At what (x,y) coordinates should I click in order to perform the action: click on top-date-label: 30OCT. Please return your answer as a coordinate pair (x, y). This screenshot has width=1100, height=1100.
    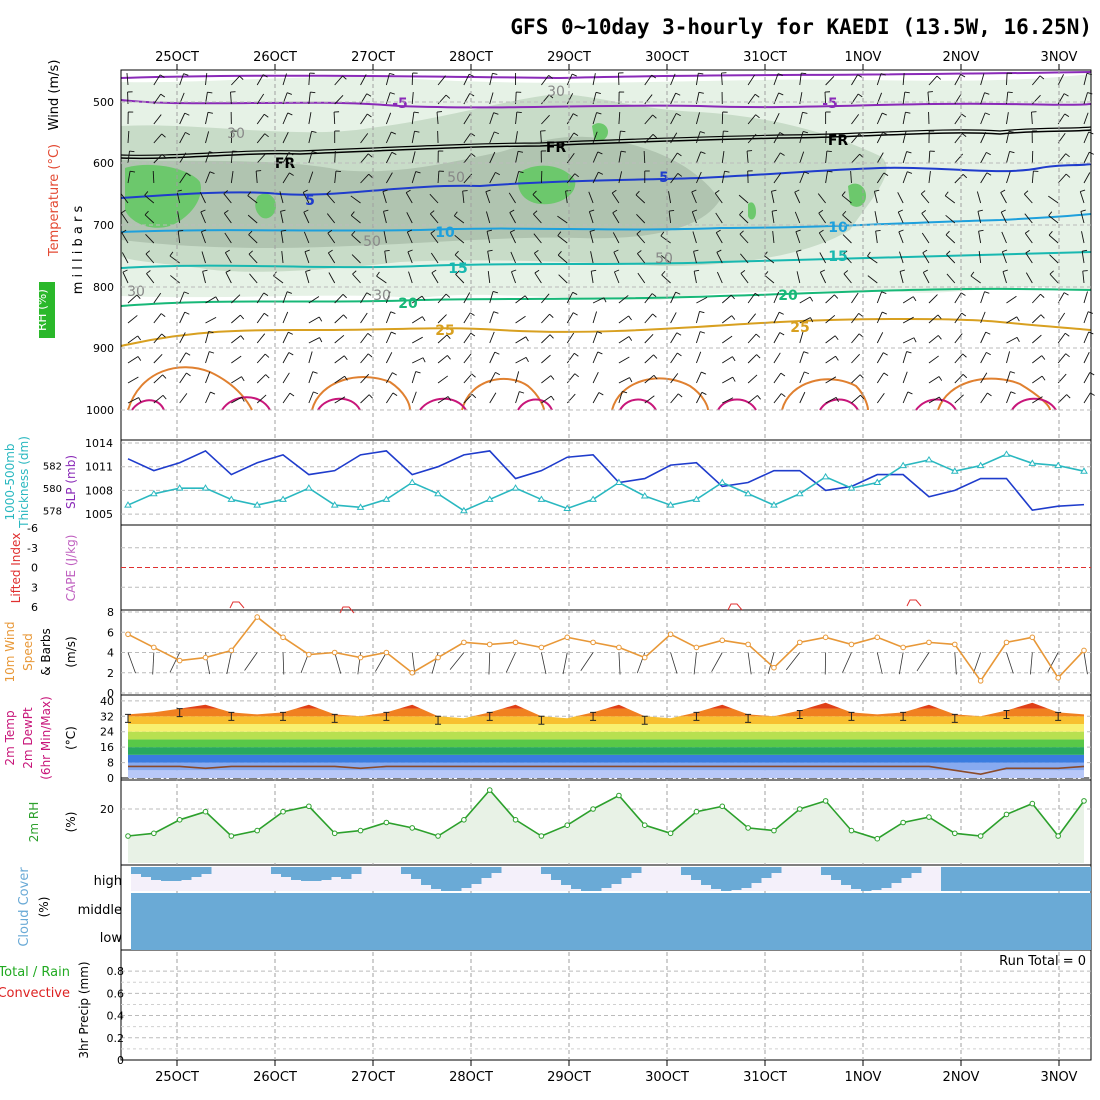
    Looking at the image, I should click on (667, 57).